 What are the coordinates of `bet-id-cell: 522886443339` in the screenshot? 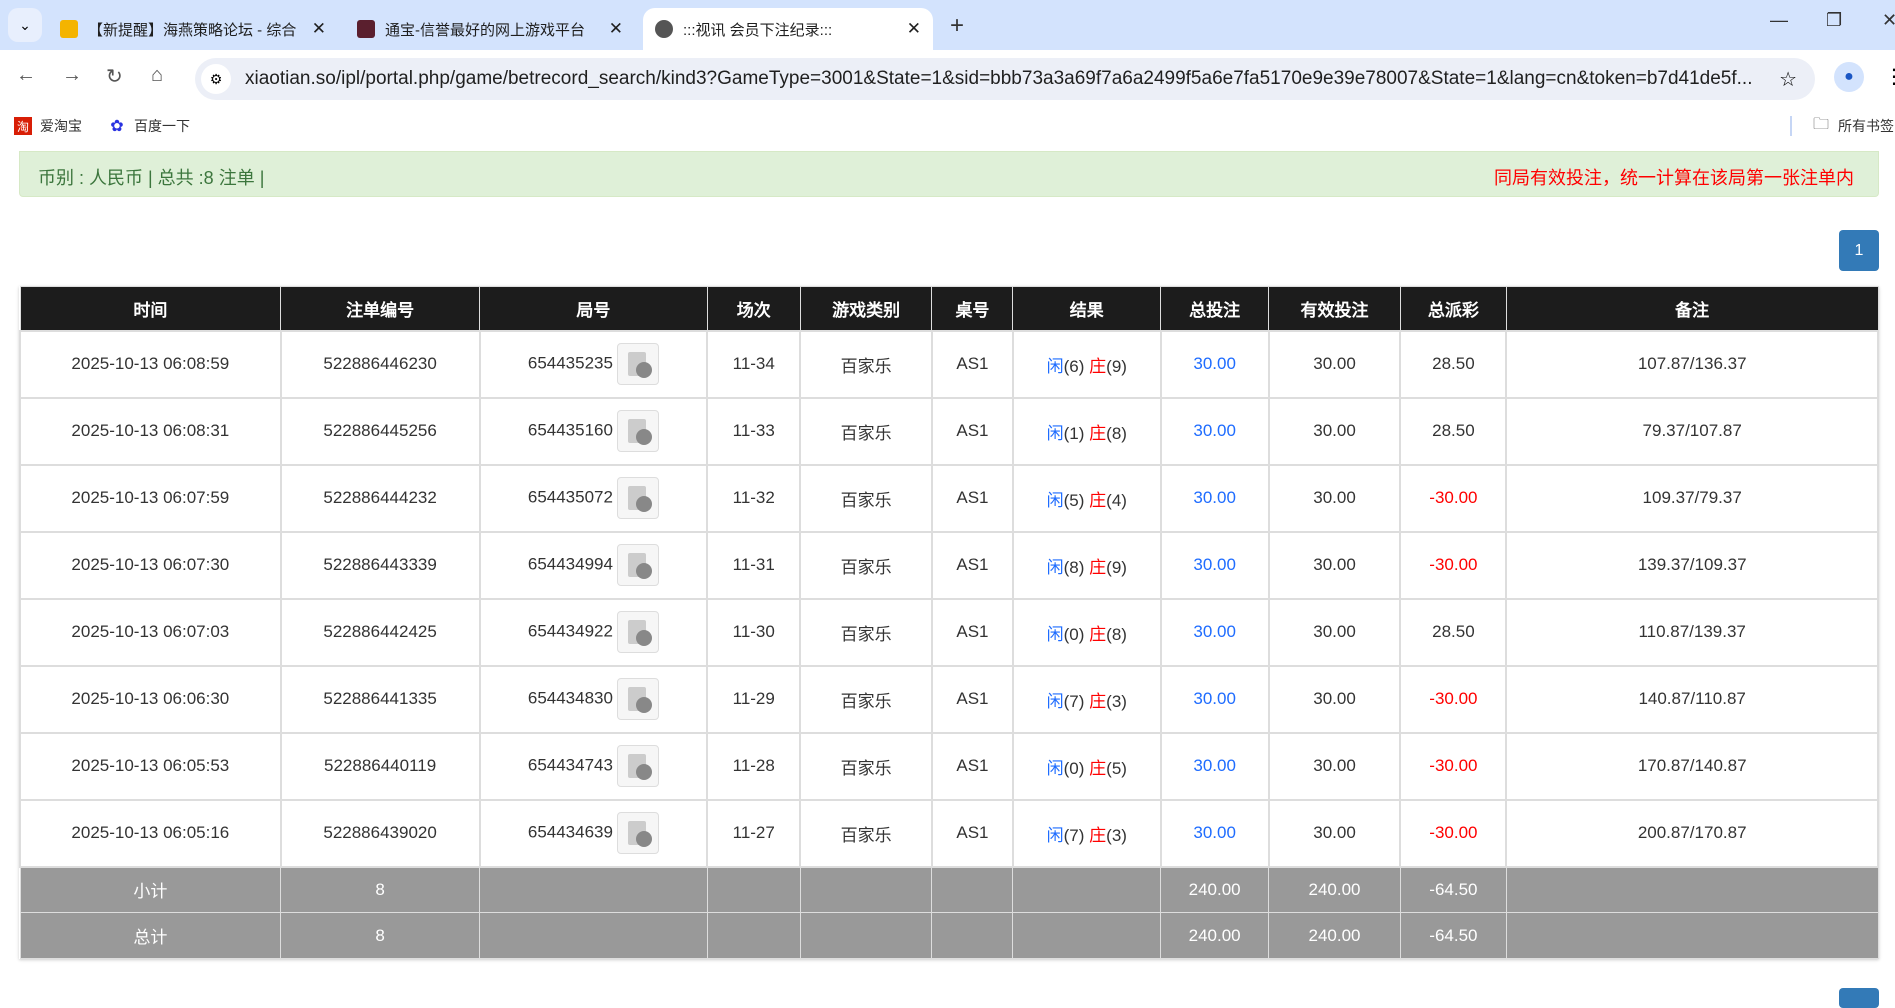 It's located at (380, 565).